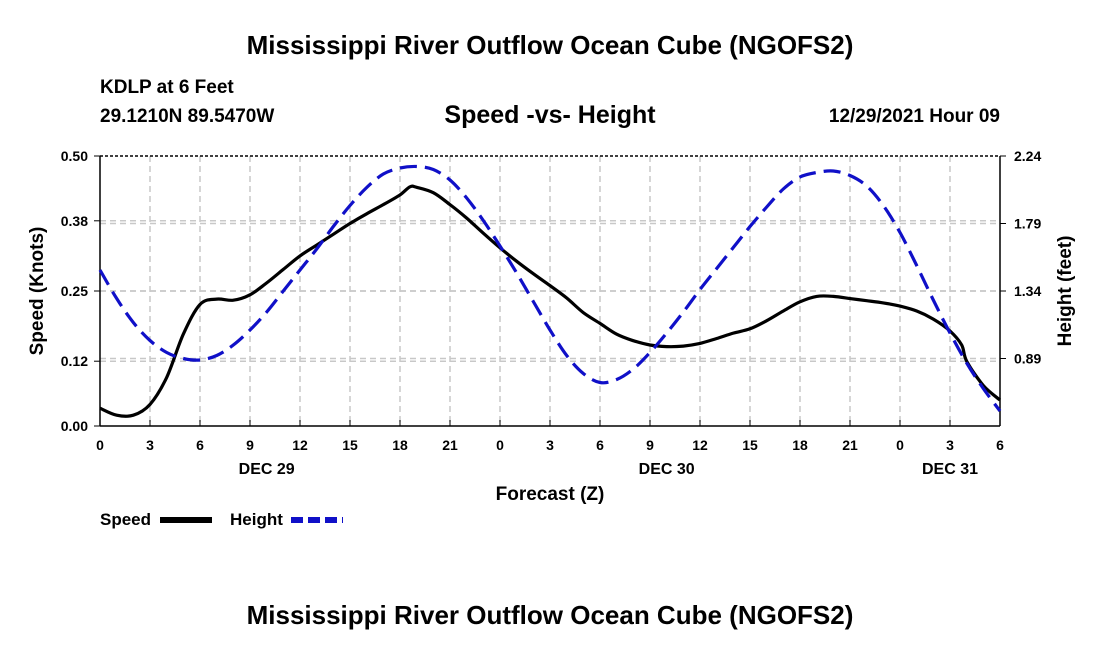  I want to click on y2-tick-label: 2.24, so click(1027, 156).